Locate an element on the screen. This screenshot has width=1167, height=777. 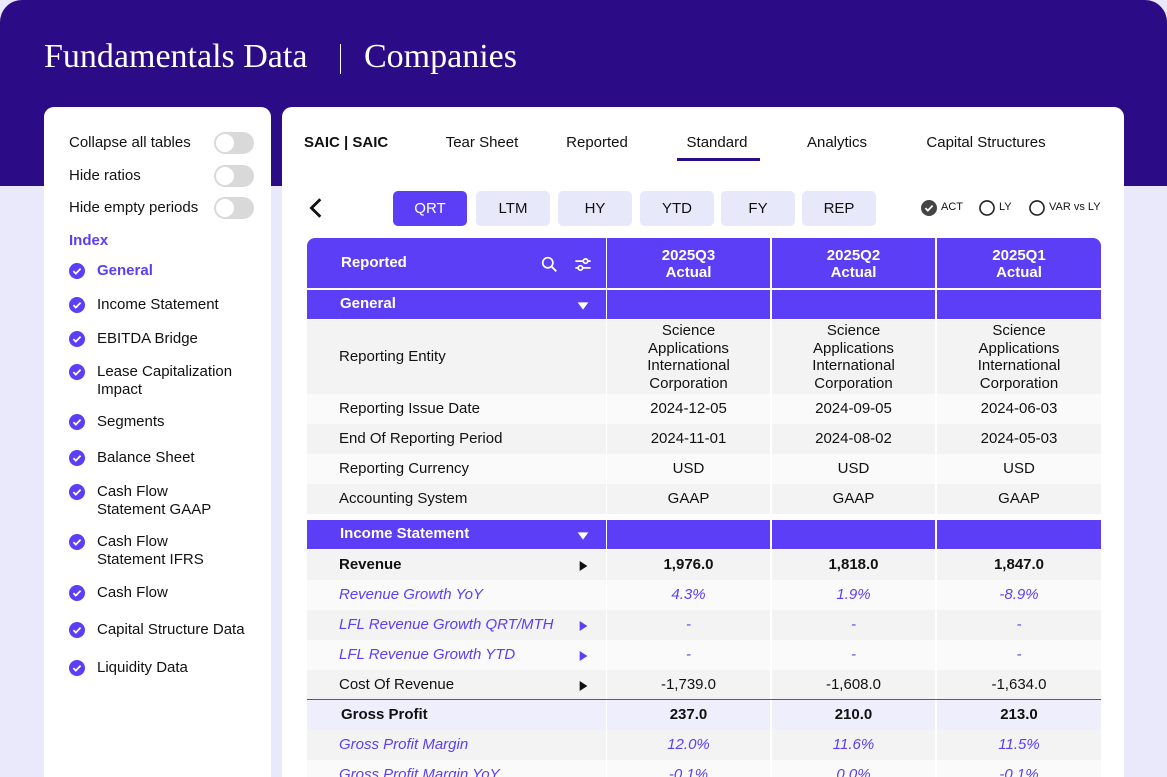
tab: Capital Structures is located at coordinates (986, 142).